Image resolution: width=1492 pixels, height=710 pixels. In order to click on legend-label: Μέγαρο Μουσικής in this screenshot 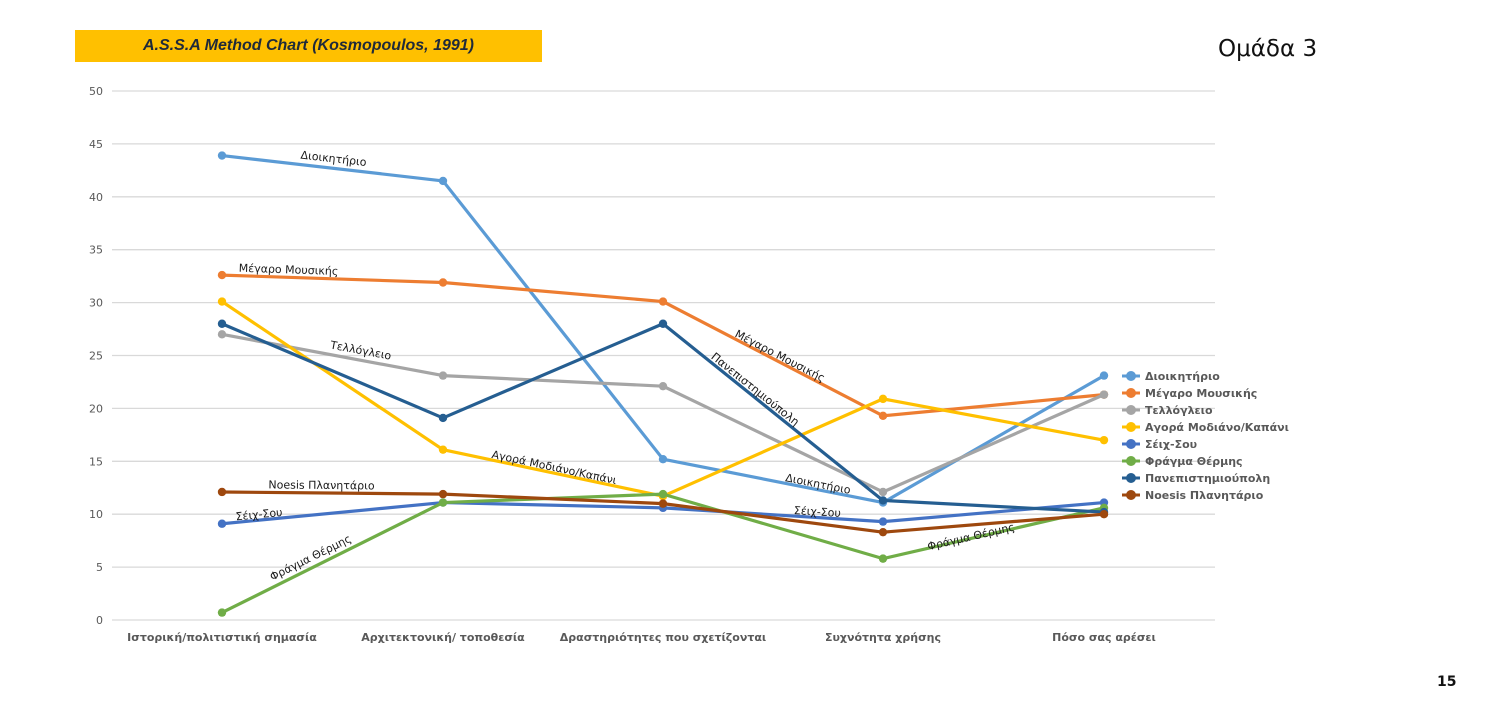, I will do `click(1201, 393)`.